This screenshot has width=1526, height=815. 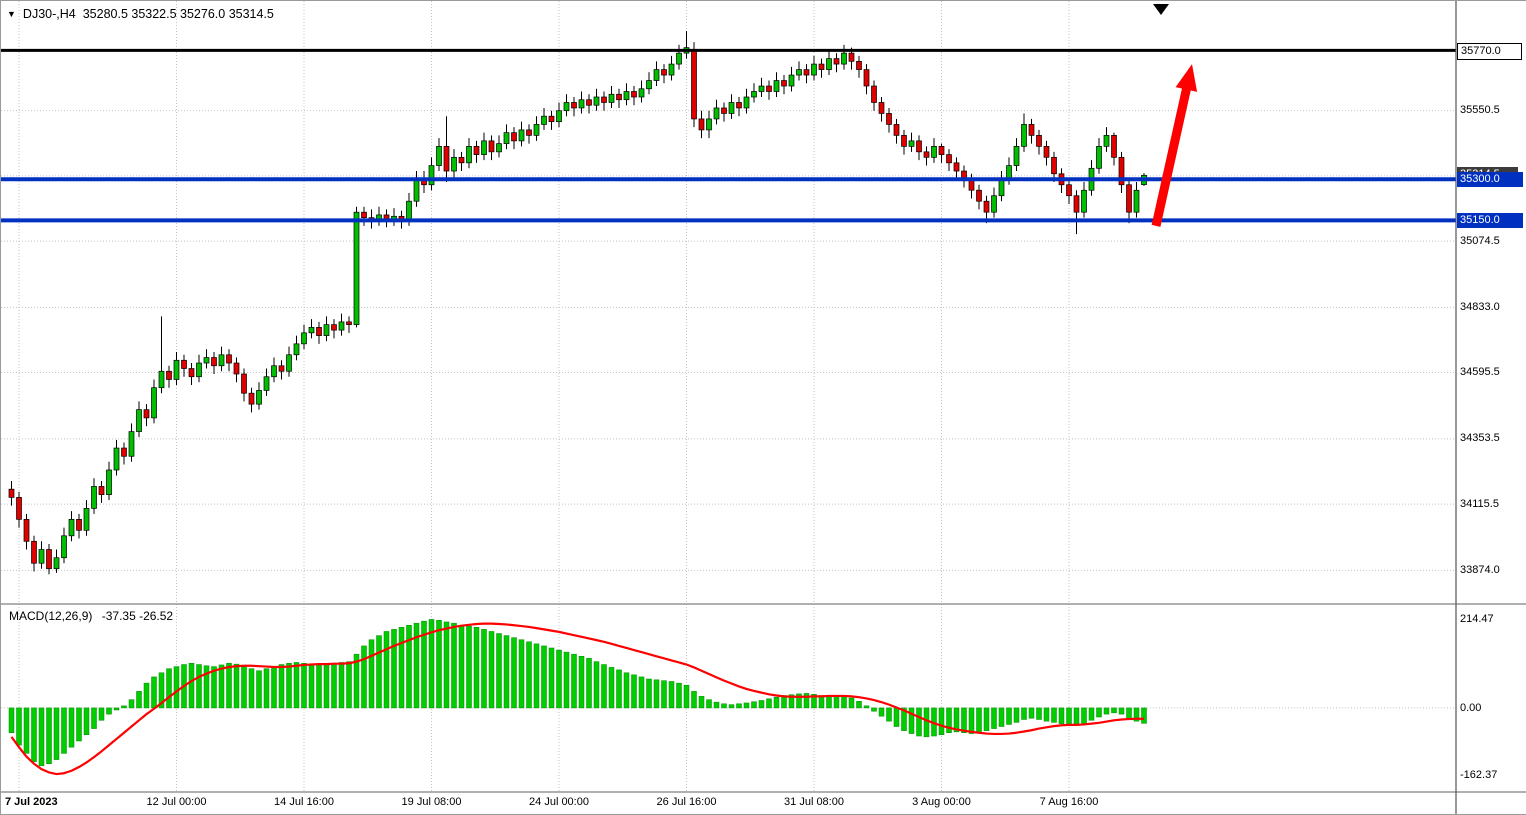 What do you see at coordinates (178, 14) in the screenshot?
I see `ohlc-quote-values: 35280.5 35322.5 35276.0 35314.5` at bounding box center [178, 14].